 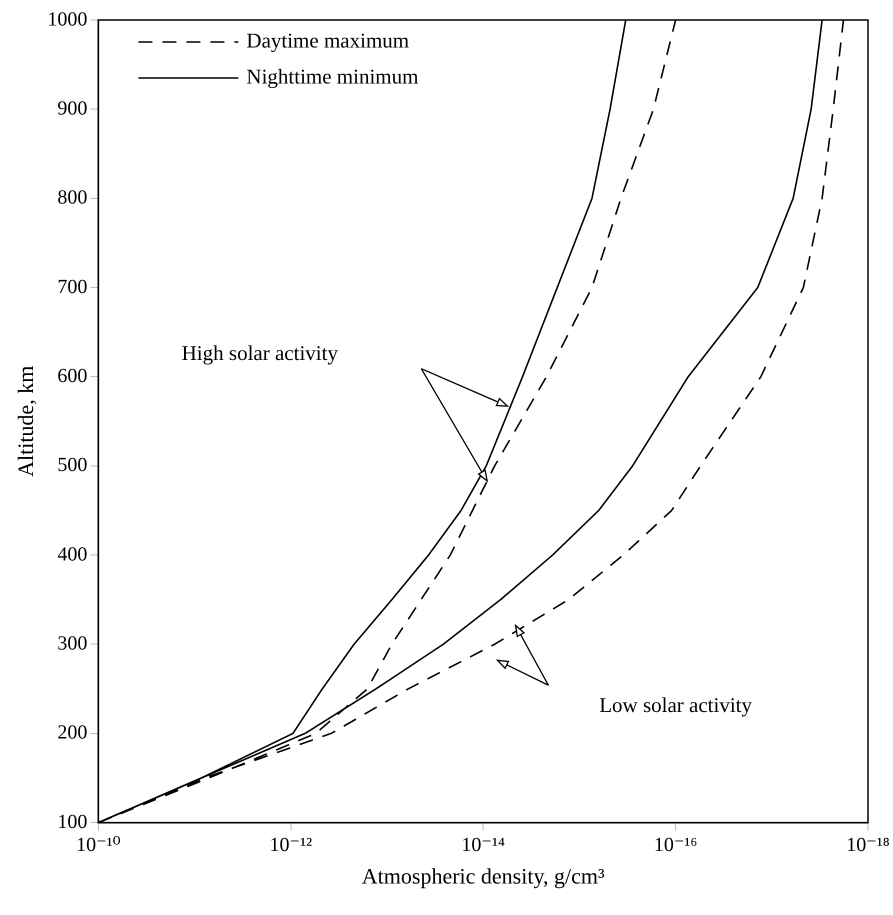 What do you see at coordinates (72, 643) in the screenshot?
I see `y-tick-label: 300` at bounding box center [72, 643].